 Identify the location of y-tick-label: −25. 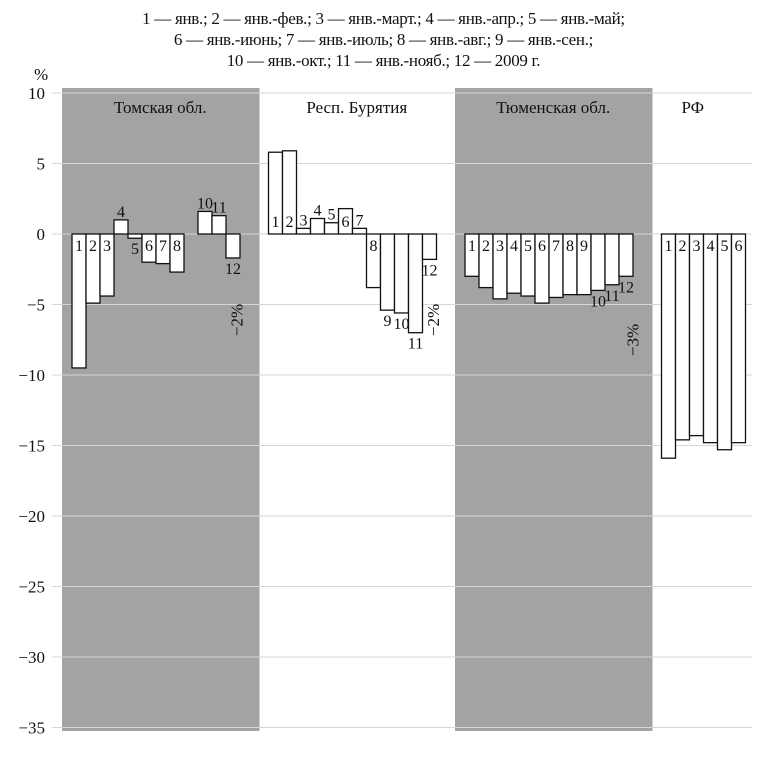
(31, 587).